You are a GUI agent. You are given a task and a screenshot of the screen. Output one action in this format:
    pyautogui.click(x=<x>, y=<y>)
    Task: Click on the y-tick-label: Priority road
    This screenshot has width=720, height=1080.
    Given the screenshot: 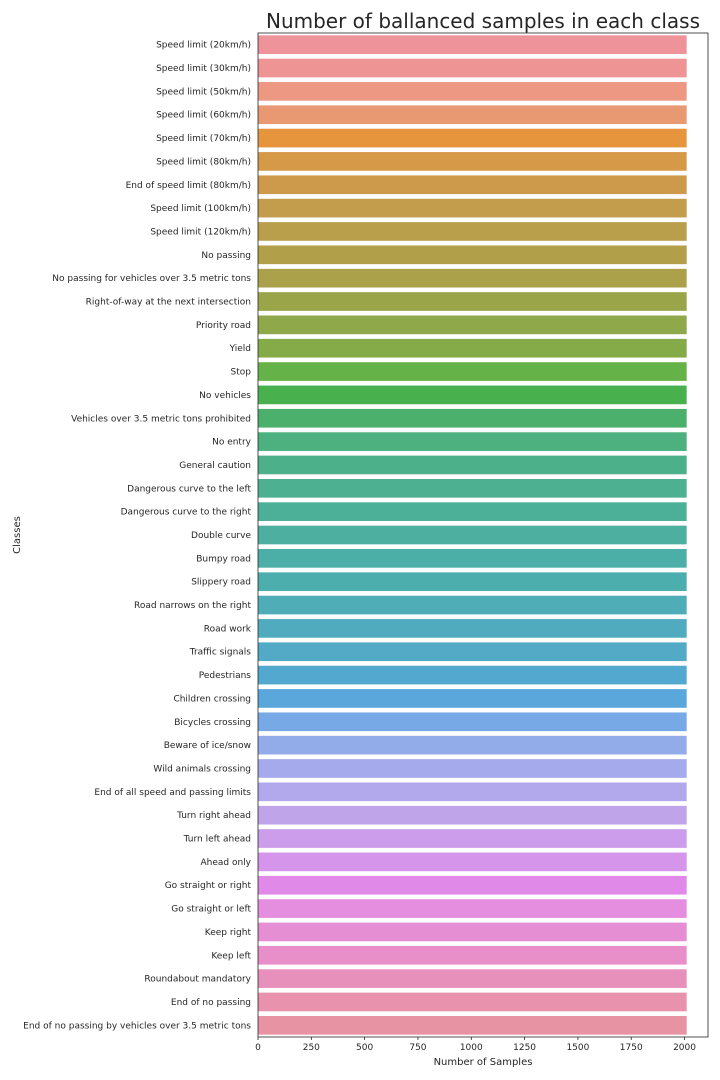 What is the action you would take?
    pyautogui.click(x=223, y=326)
    